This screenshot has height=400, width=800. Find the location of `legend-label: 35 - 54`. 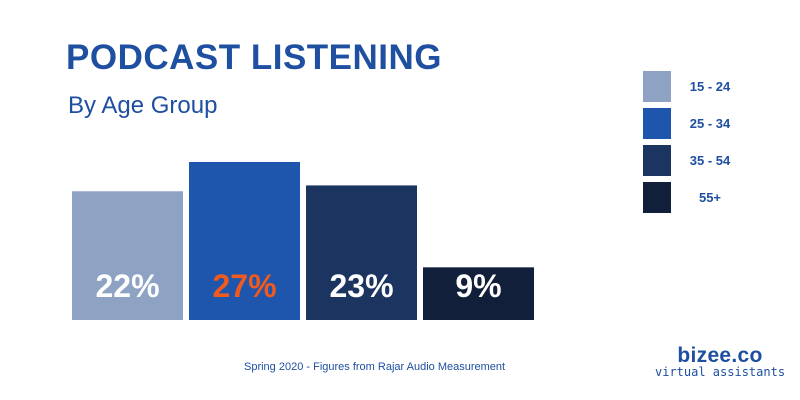

legend-label: 35 - 54 is located at coordinates (710, 160).